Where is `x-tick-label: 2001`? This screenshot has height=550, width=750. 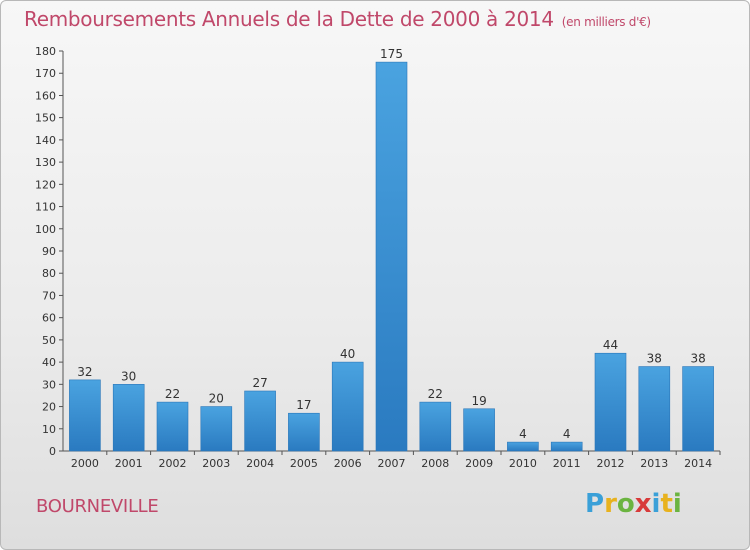
x-tick-label: 2001 is located at coordinates (129, 463).